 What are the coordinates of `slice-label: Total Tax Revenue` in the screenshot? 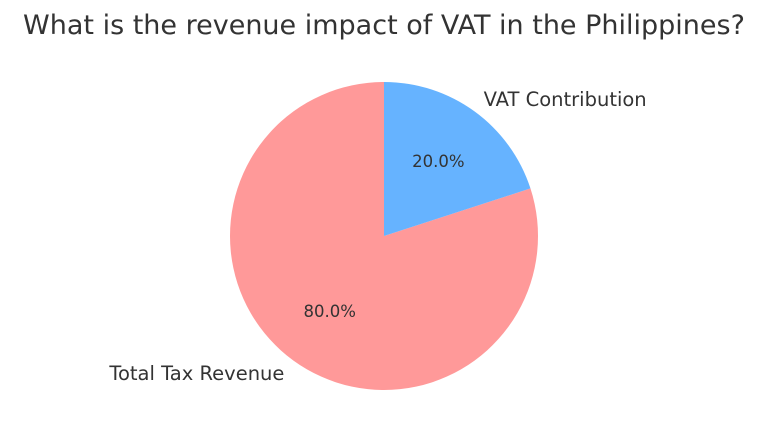 It's located at (196, 373).